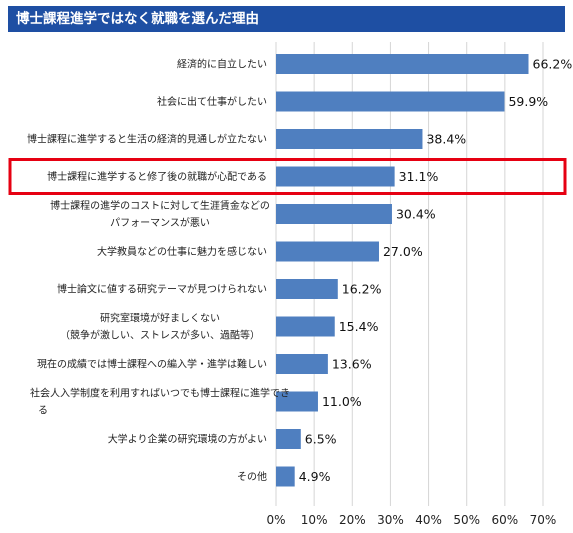 This screenshot has width=573, height=533. What do you see at coordinates (222, 64) in the screenshot?
I see `category-label: 経済的に自立したい` at bounding box center [222, 64].